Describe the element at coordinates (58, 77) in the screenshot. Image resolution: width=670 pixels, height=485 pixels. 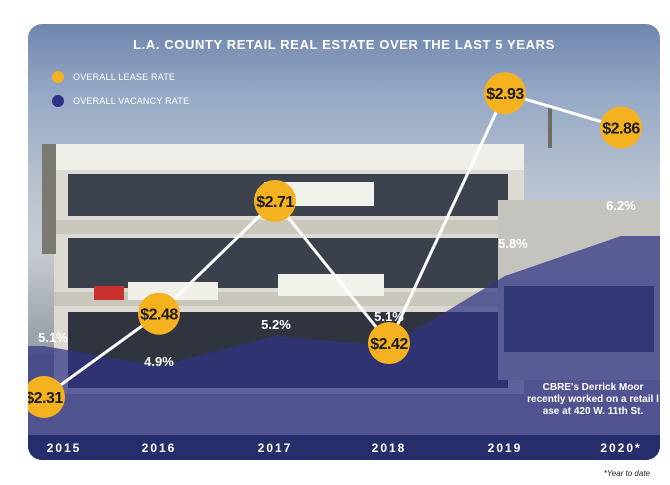
I see `legend-lease-dot` at that location.